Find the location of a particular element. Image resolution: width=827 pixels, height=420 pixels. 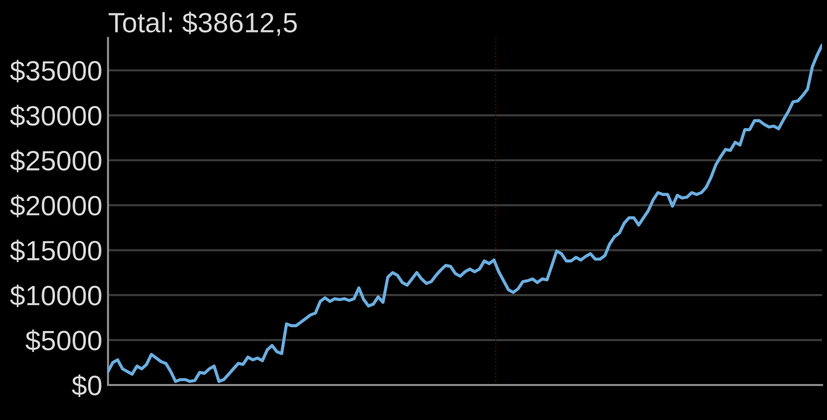

y-tick-label: $30000 is located at coordinates (56, 116).